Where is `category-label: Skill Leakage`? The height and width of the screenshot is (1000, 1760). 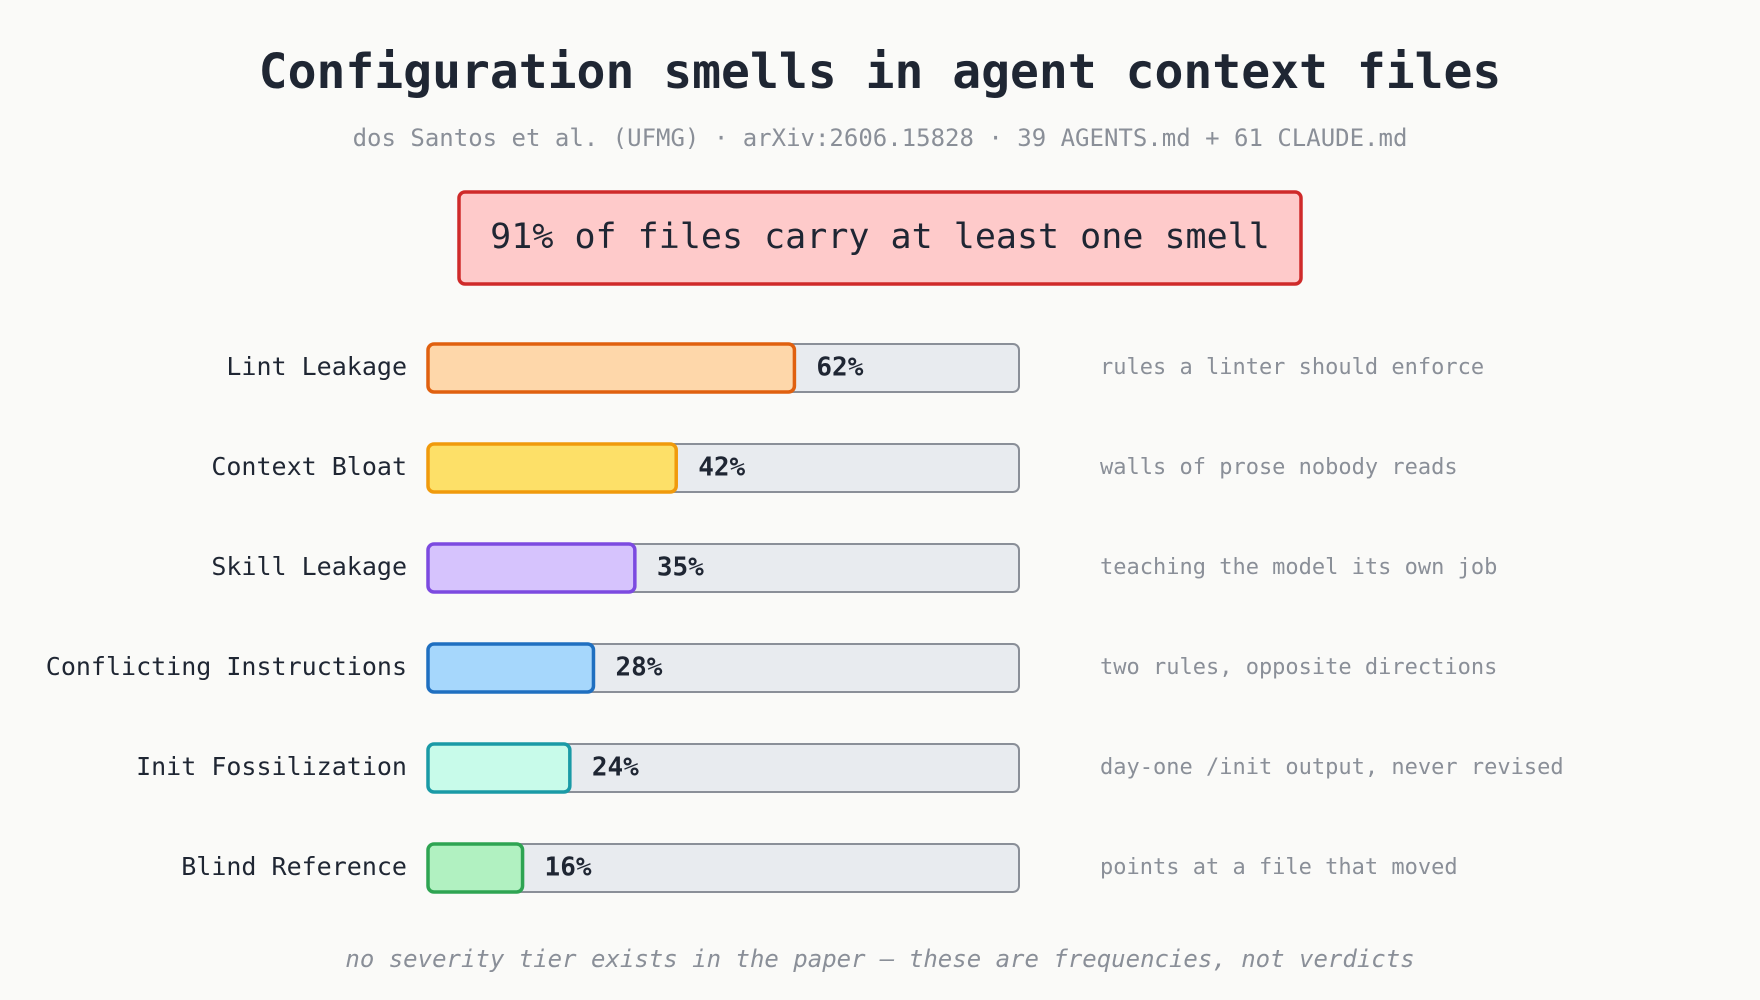
category-label: Skill Leakage is located at coordinates (309, 566).